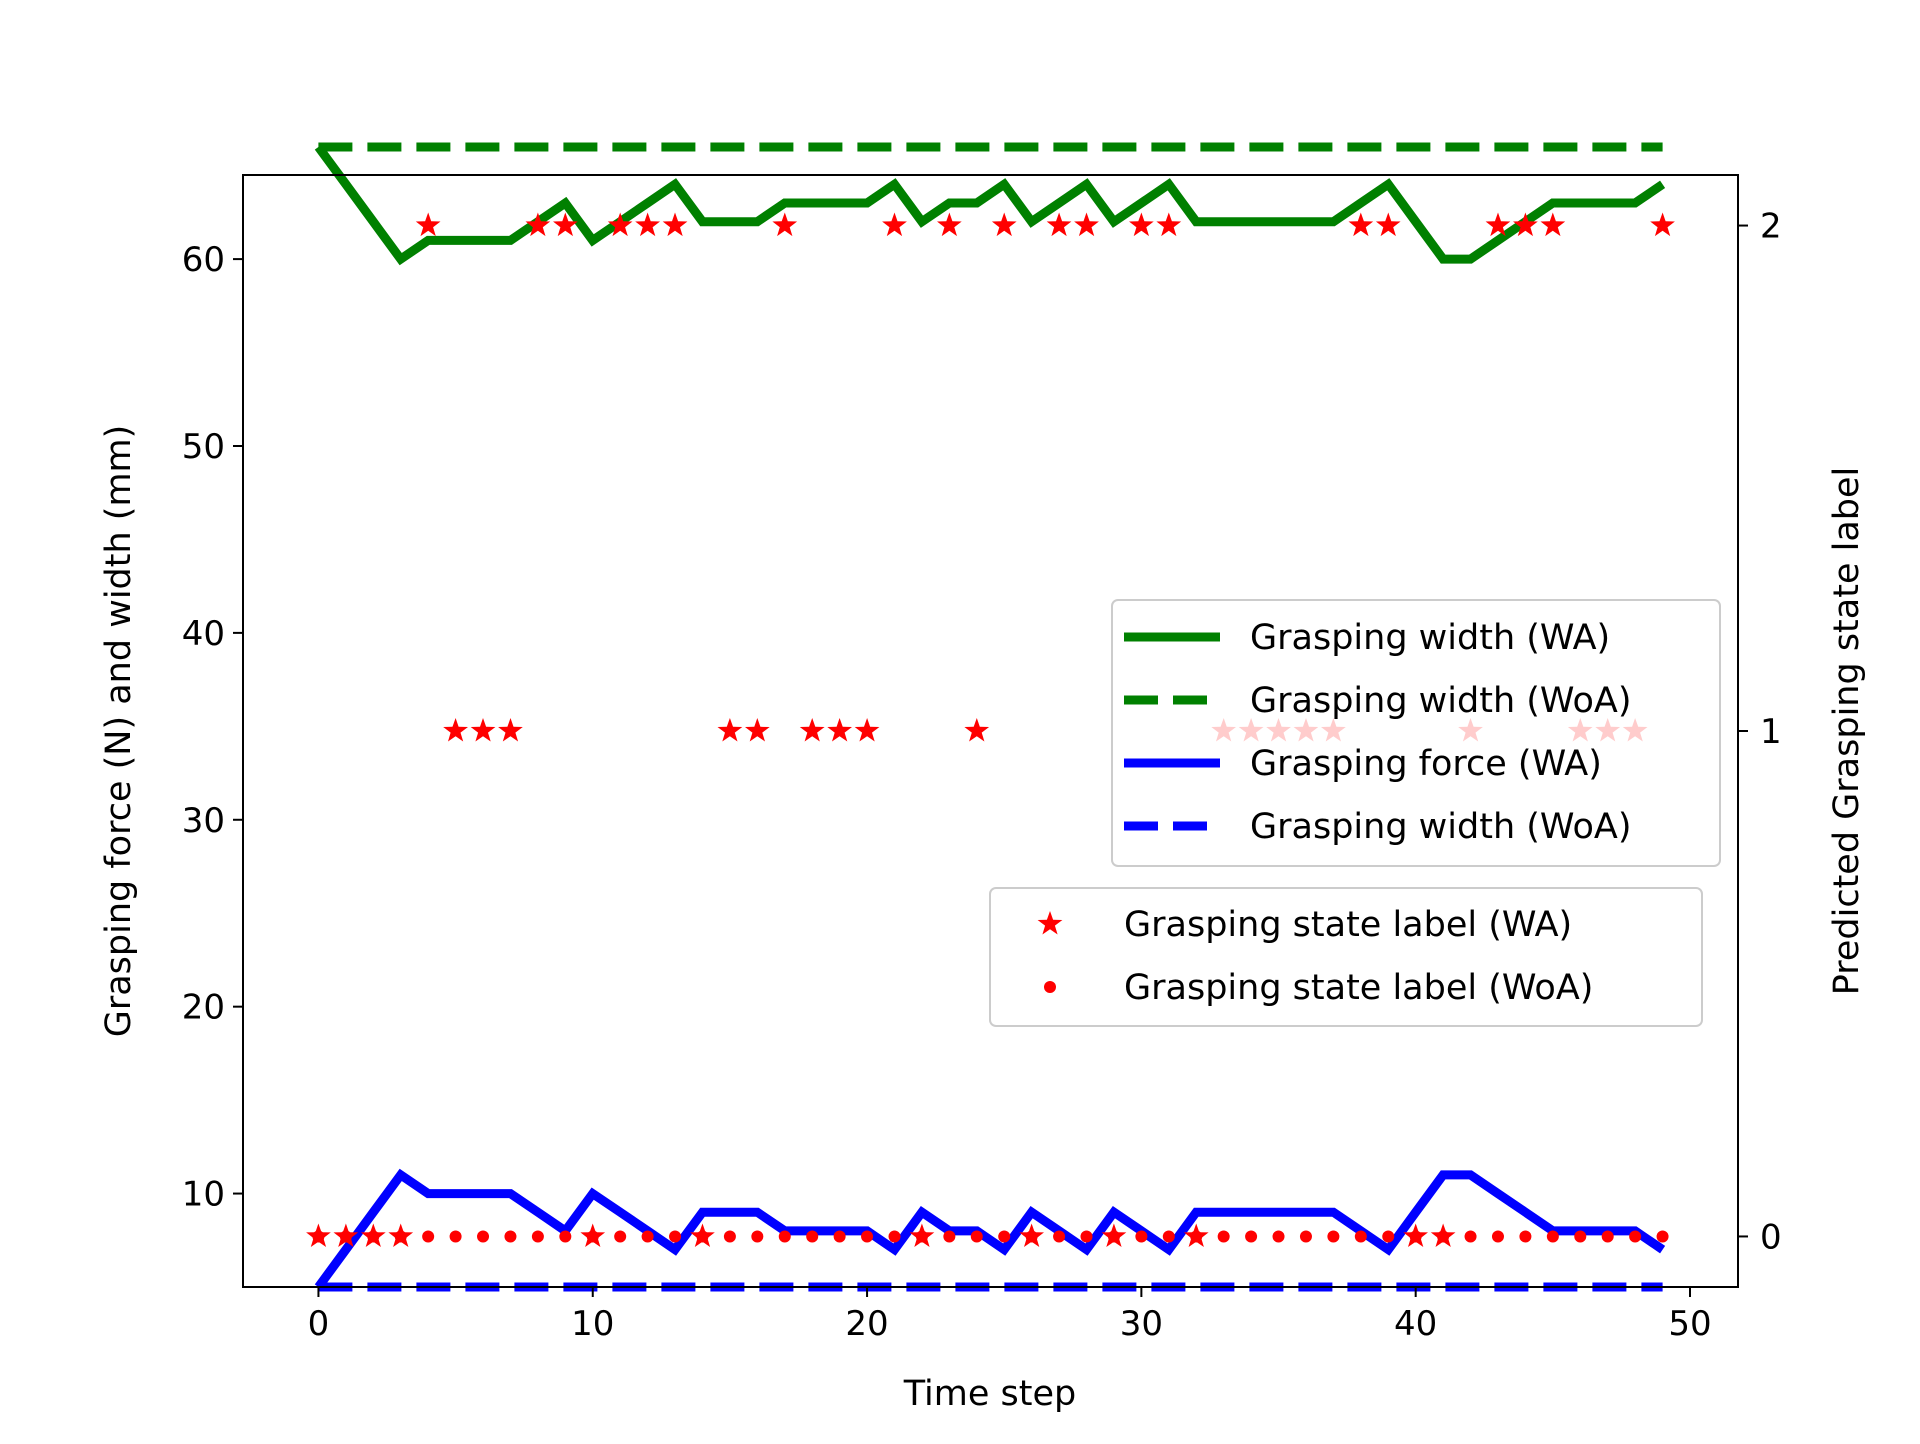 The height and width of the screenshot is (1444, 1920). I want to click on x-tick-label: 0, so click(319, 1324).